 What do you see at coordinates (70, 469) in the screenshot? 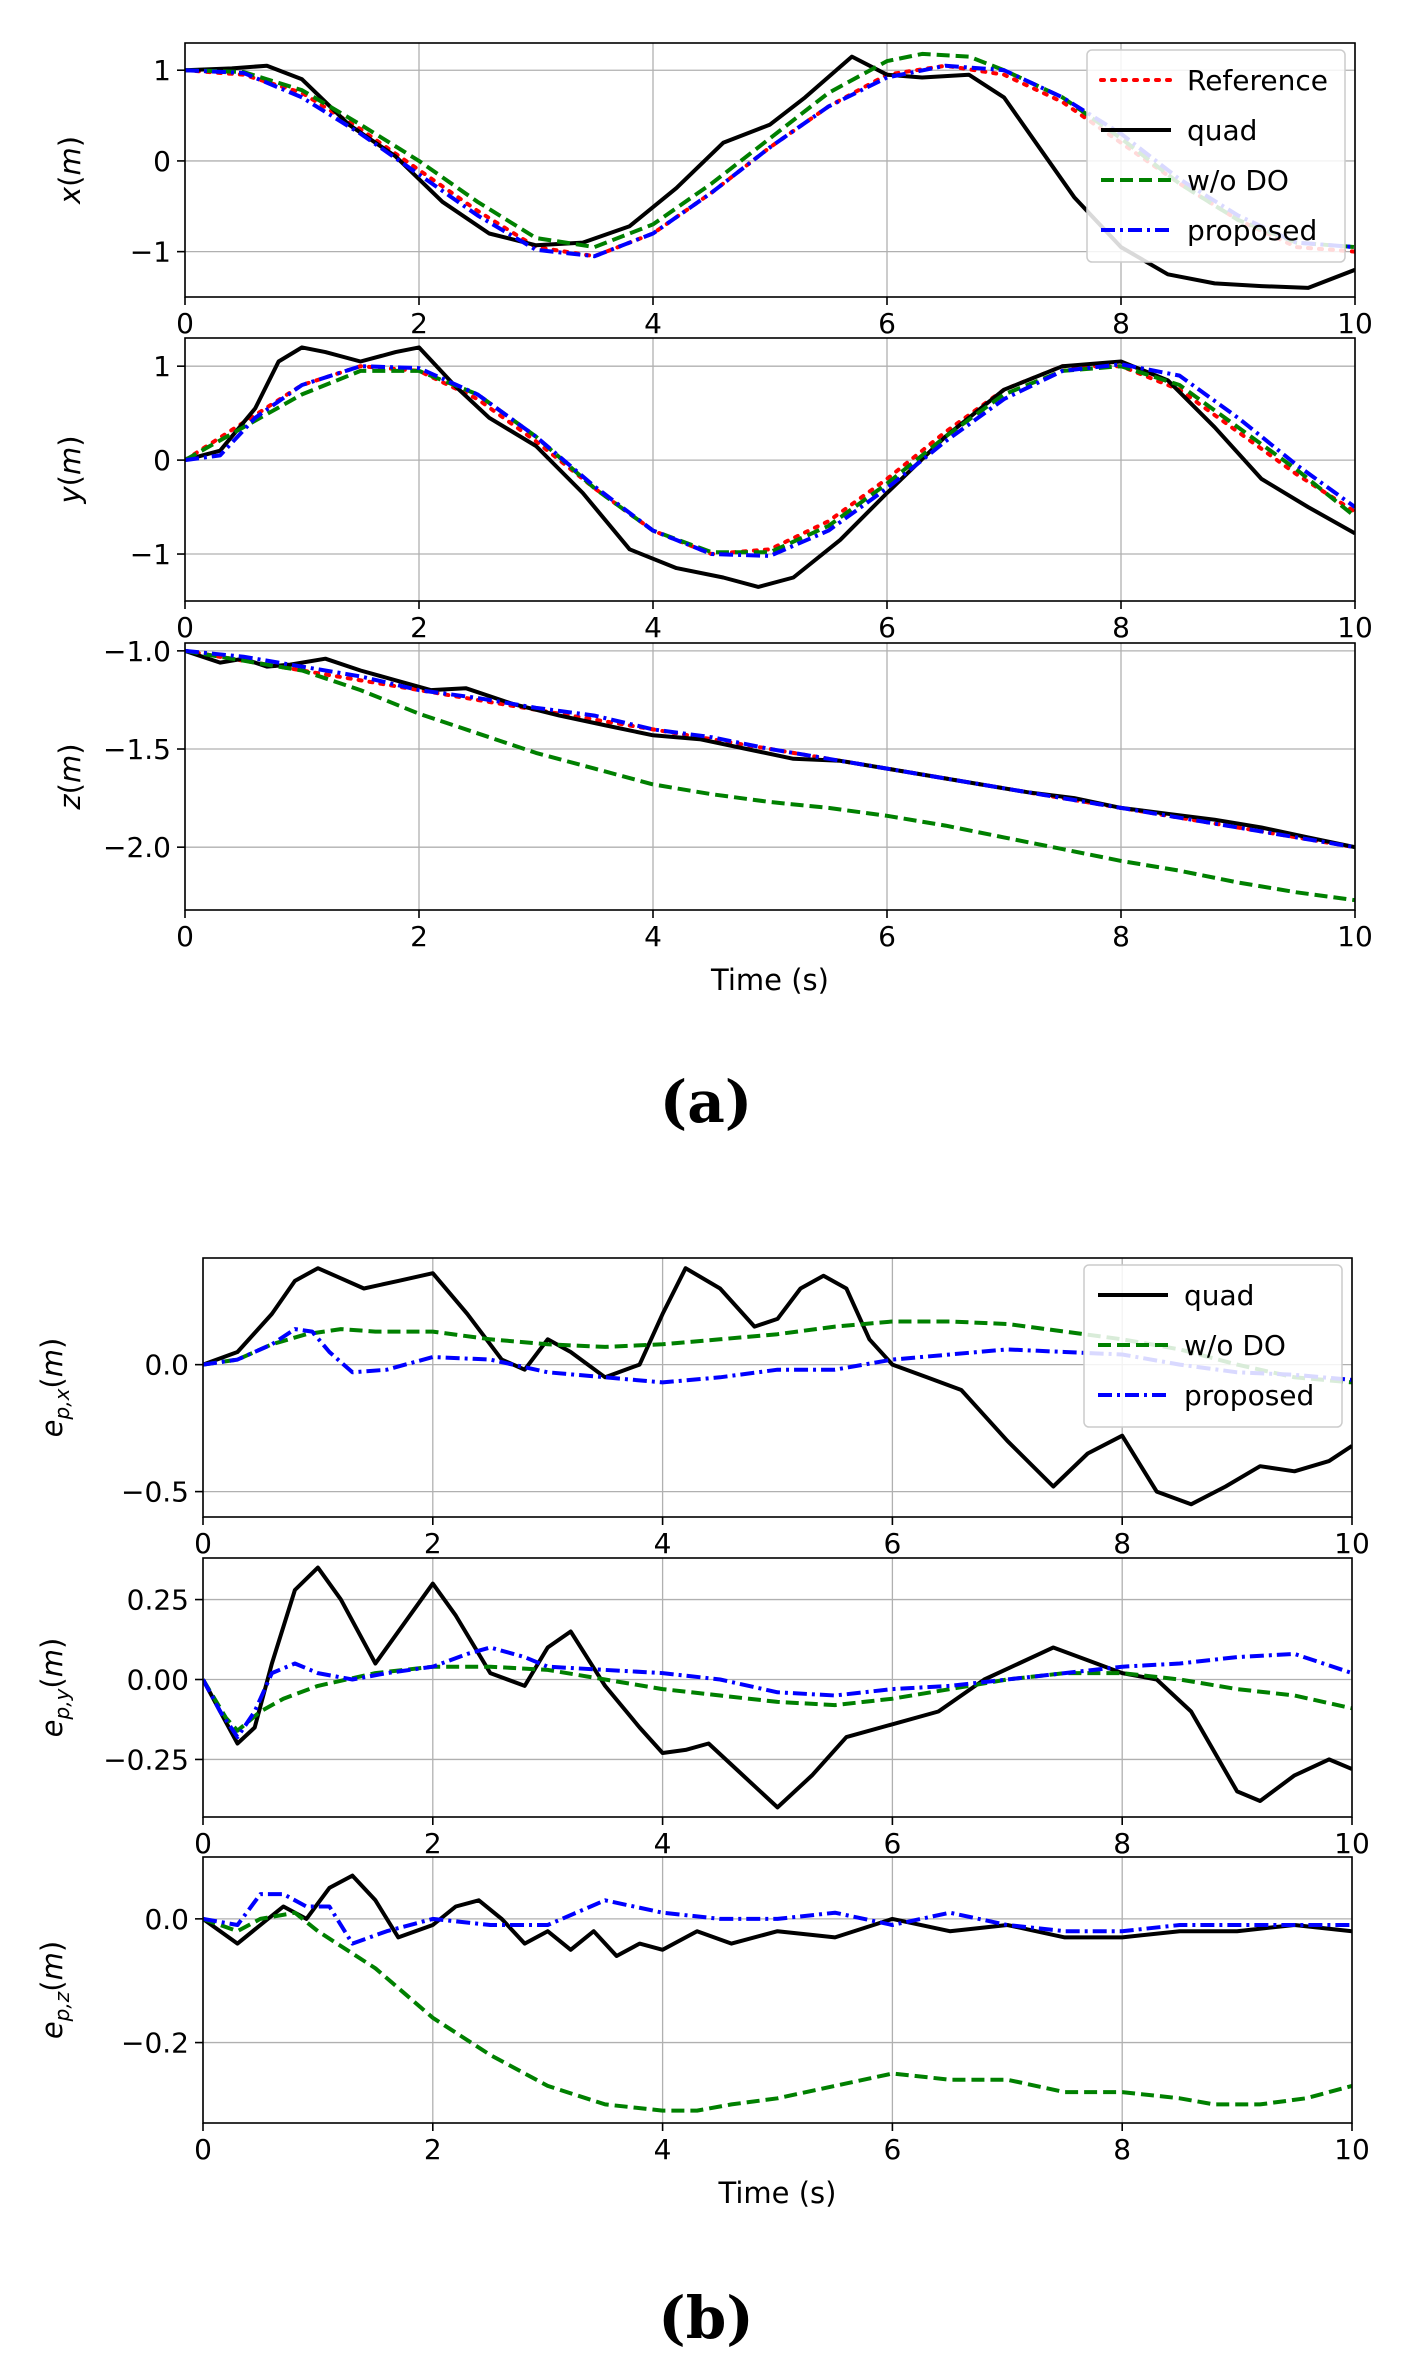
I see `y-axis-label: y(m)` at bounding box center [70, 469].